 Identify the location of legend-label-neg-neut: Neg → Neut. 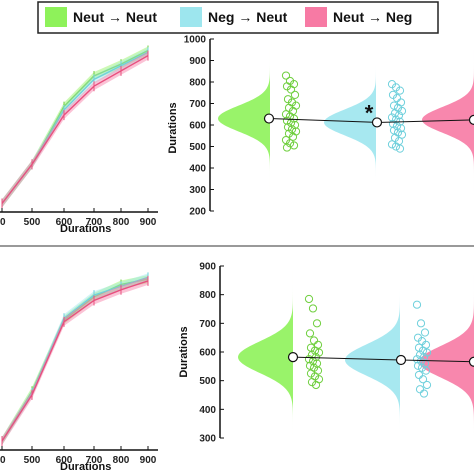
(248, 17).